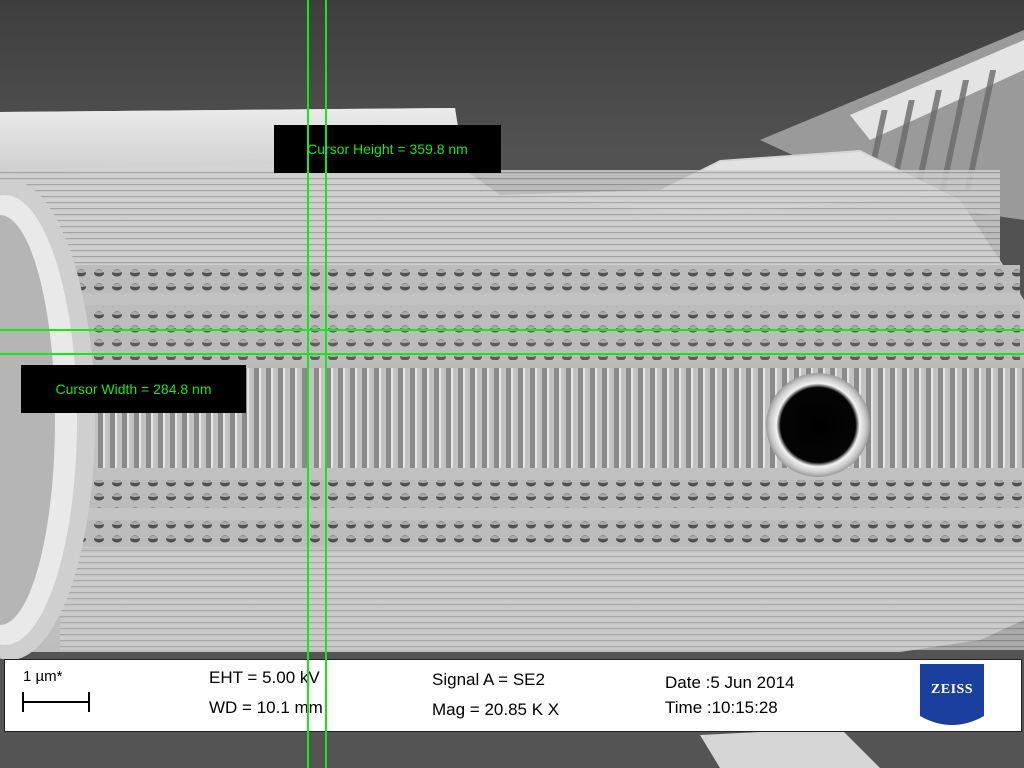  What do you see at coordinates (952, 689) in the screenshot?
I see `zeiss-logo-text: ZEISS` at bounding box center [952, 689].